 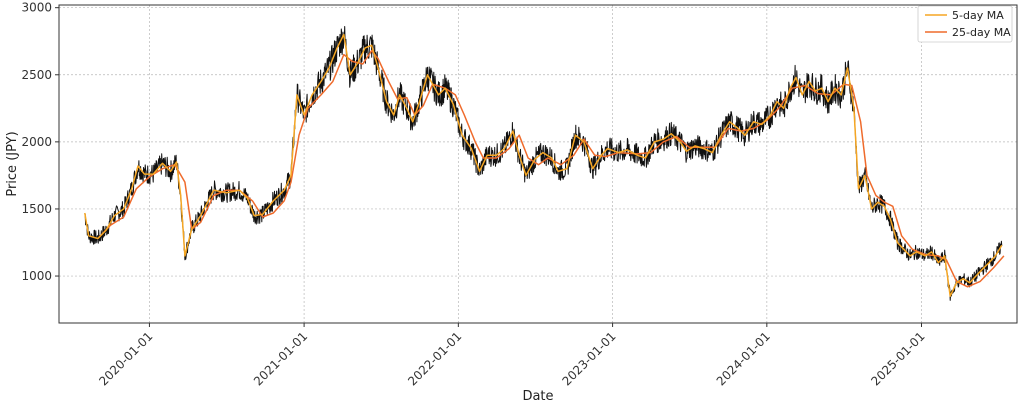 What do you see at coordinates (978, 15) in the screenshot?
I see `legend-label-ma5: 5-day MA` at bounding box center [978, 15].